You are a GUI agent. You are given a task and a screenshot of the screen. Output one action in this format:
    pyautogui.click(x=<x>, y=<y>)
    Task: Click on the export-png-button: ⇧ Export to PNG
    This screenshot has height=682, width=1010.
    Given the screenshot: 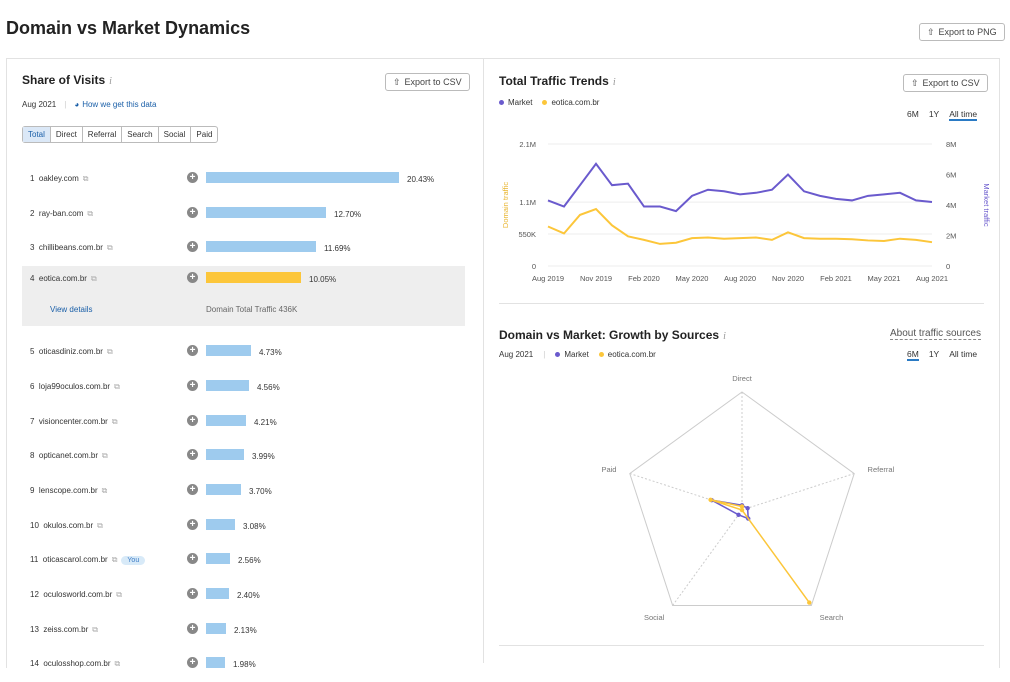 What is the action you would take?
    pyautogui.click(x=962, y=32)
    